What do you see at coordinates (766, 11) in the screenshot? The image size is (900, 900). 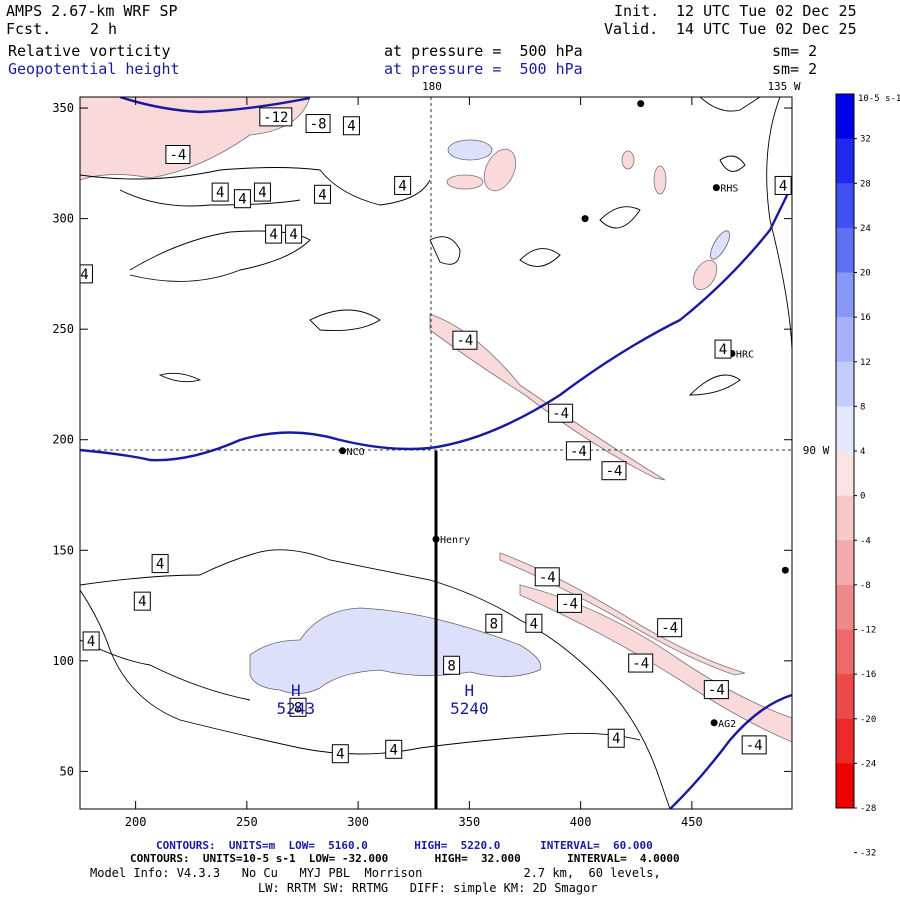 I see `init-value: 12 UTC Tue 02 Dec 25` at bounding box center [766, 11].